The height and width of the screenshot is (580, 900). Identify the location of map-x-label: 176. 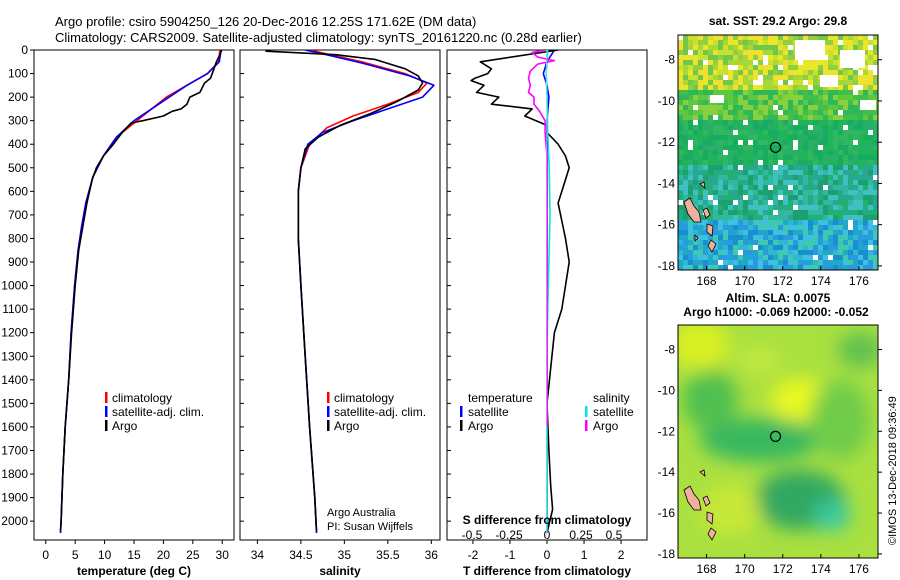
(859, 569).